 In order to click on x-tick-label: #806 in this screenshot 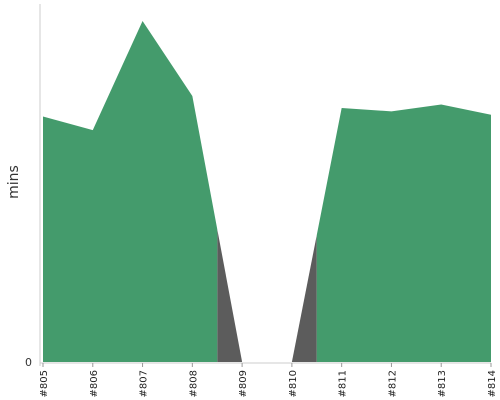, I will do `click(94, 383)`.